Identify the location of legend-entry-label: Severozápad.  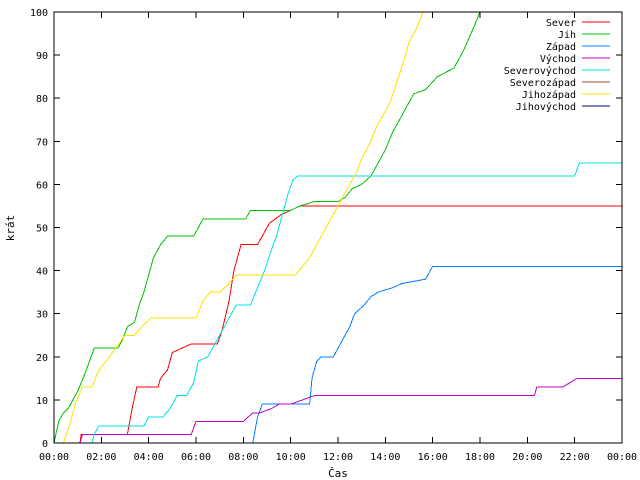
(543, 83).